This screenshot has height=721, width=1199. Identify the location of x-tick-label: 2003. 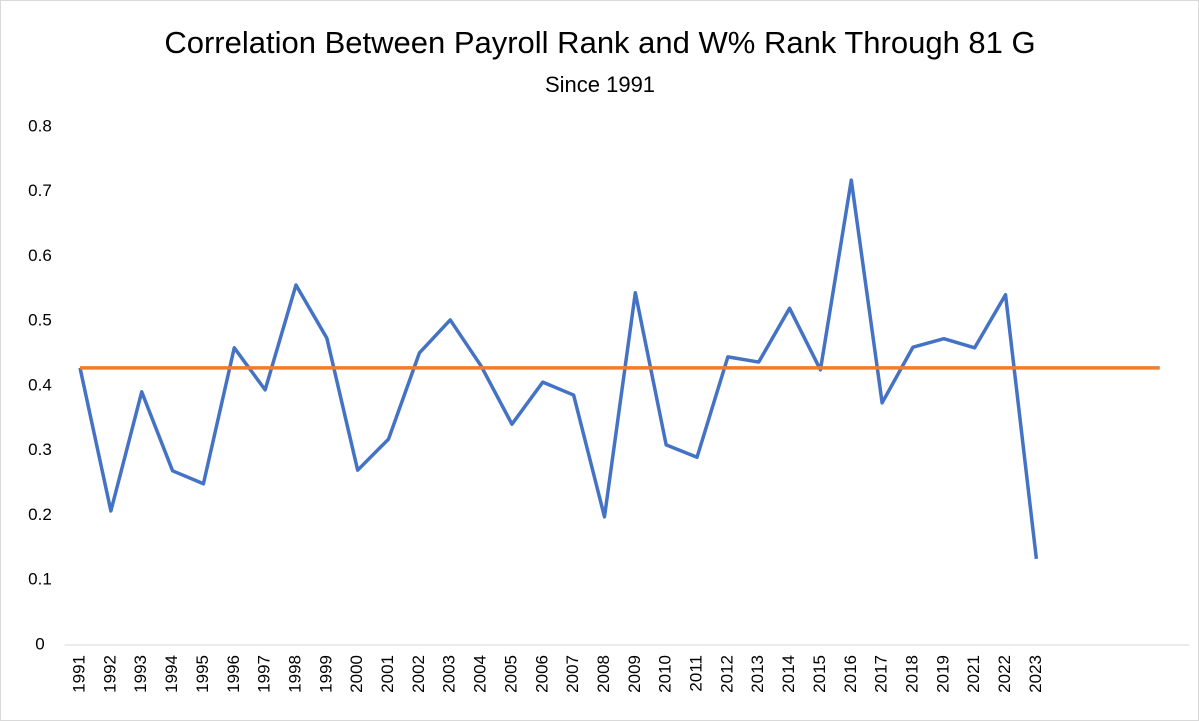
(449, 674).